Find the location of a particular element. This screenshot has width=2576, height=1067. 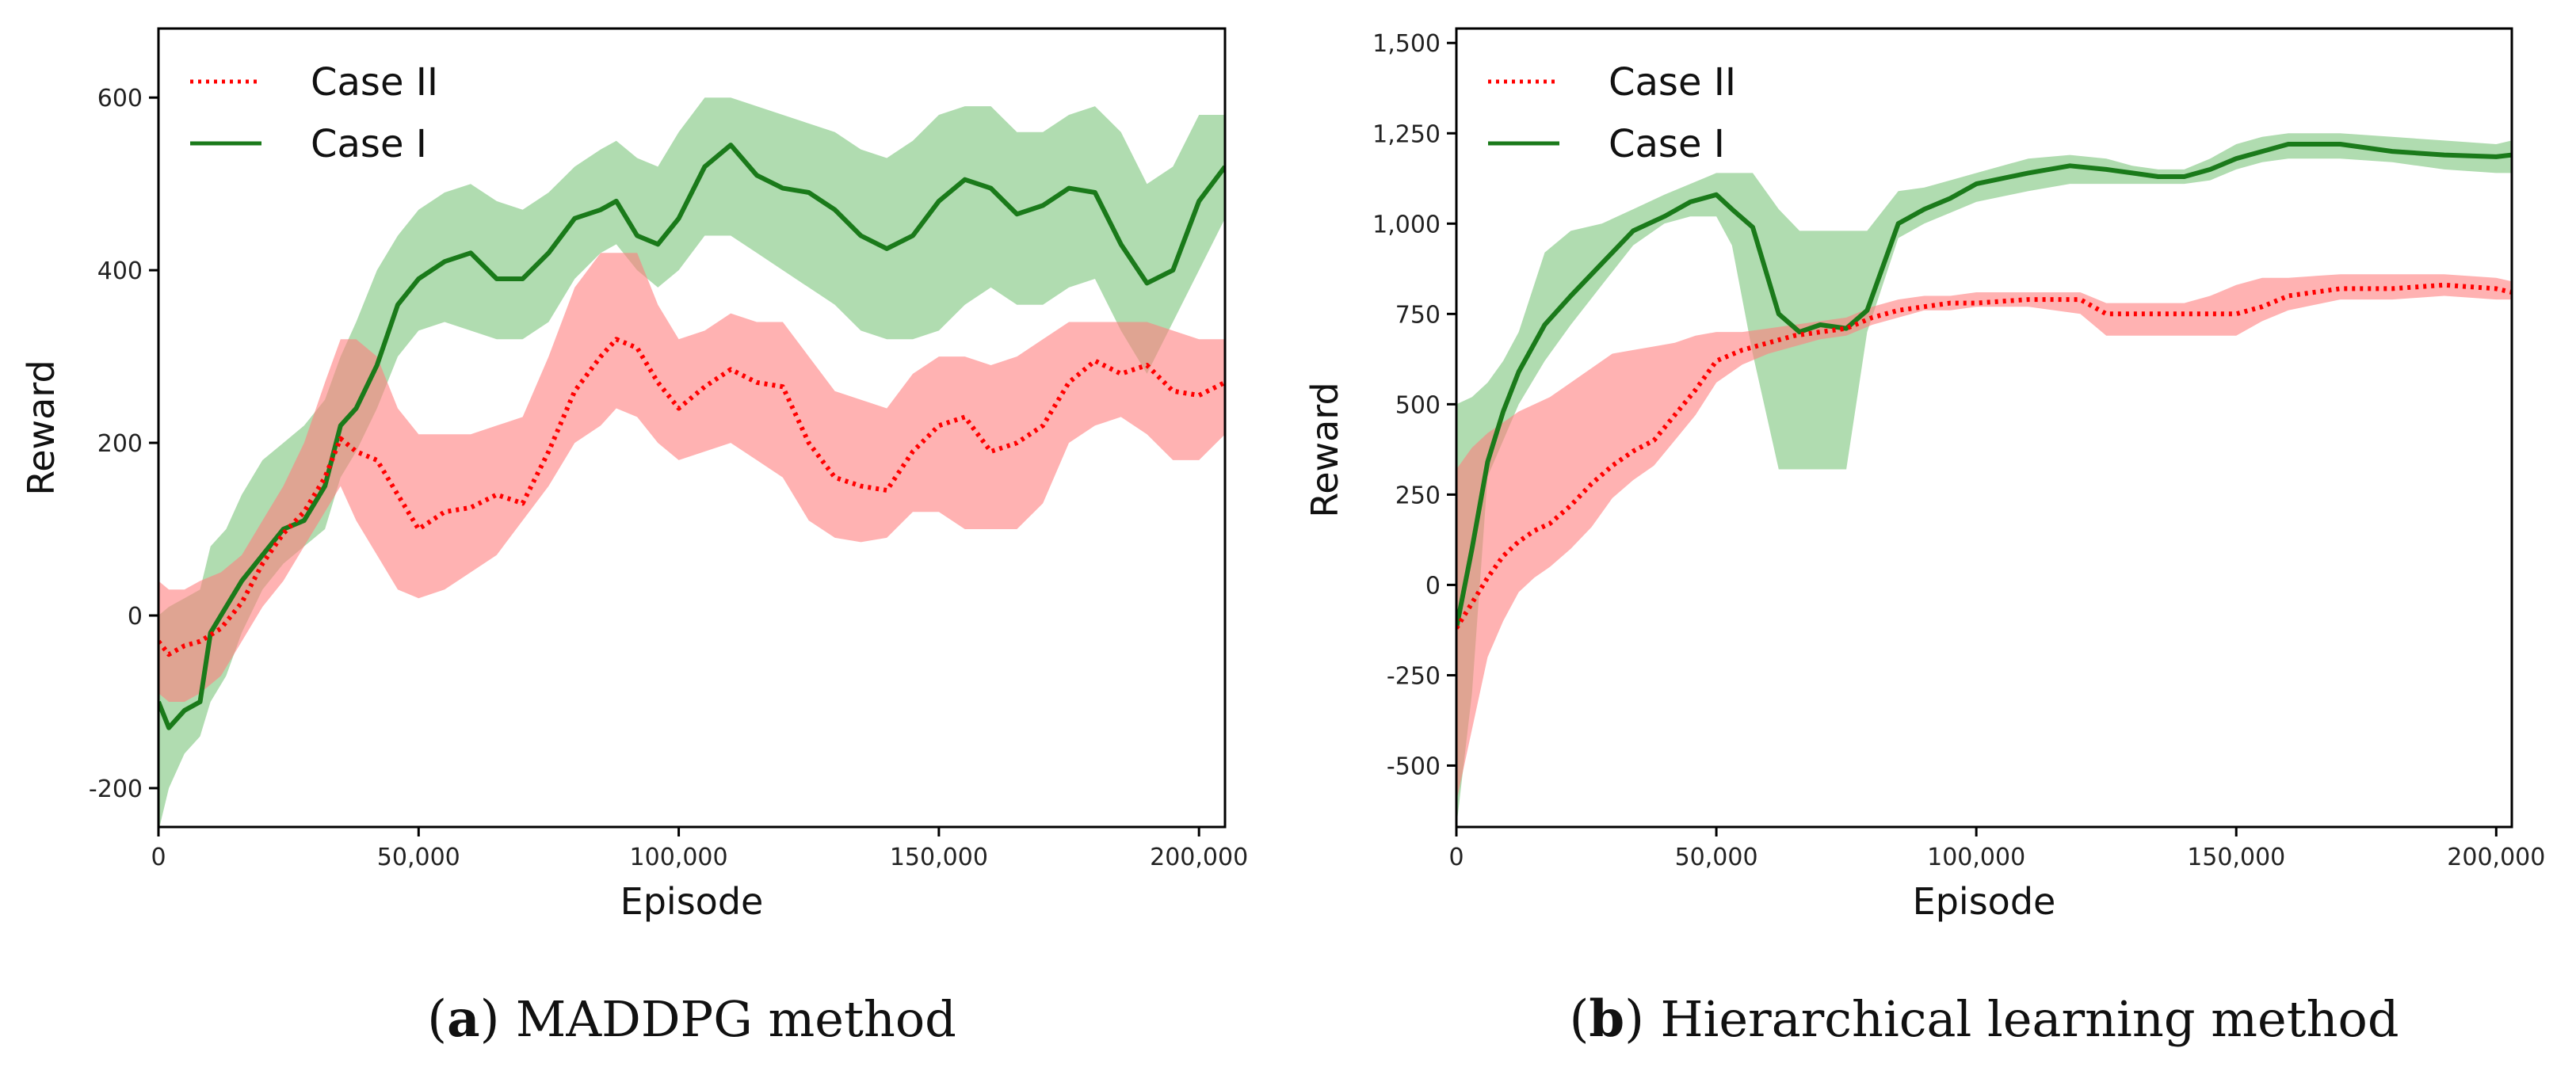

panel-a-y-ticks: -200 0 200 400 600 is located at coordinates (123, 444).